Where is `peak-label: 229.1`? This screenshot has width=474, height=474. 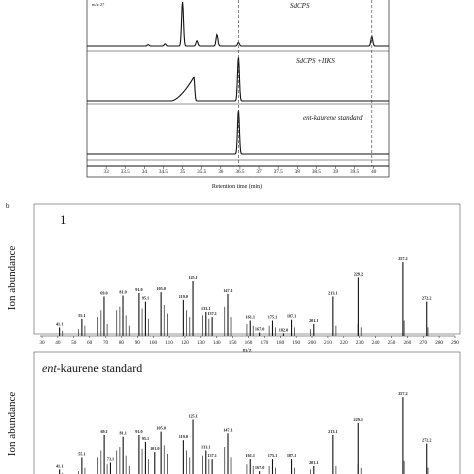
peak-label: 229.1 is located at coordinates (358, 419).